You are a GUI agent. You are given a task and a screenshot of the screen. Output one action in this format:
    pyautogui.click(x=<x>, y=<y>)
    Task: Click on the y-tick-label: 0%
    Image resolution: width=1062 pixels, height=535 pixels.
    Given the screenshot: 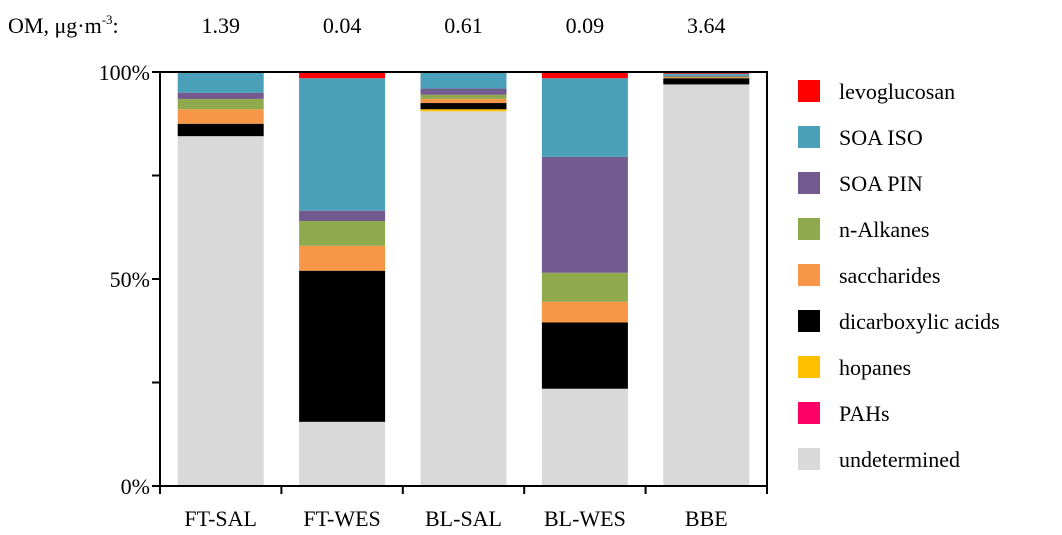 What is the action you would take?
    pyautogui.click(x=135, y=486)
    